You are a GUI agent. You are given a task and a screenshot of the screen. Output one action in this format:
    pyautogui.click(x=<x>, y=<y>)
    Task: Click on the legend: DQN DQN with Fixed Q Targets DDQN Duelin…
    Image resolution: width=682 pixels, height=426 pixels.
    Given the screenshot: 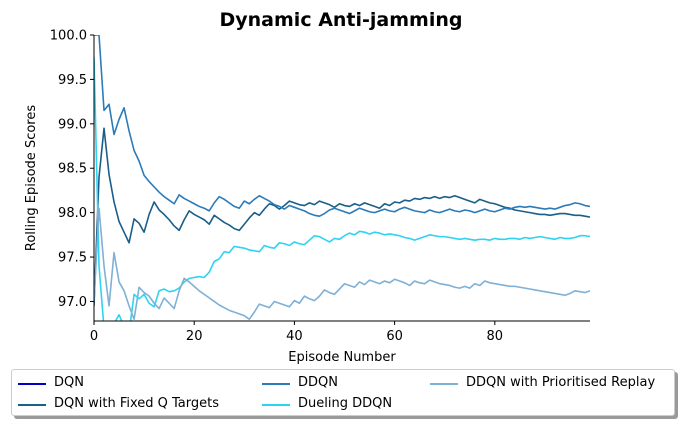 What is the action you would take?
    pyautogui.click(x=343, y=392)
    